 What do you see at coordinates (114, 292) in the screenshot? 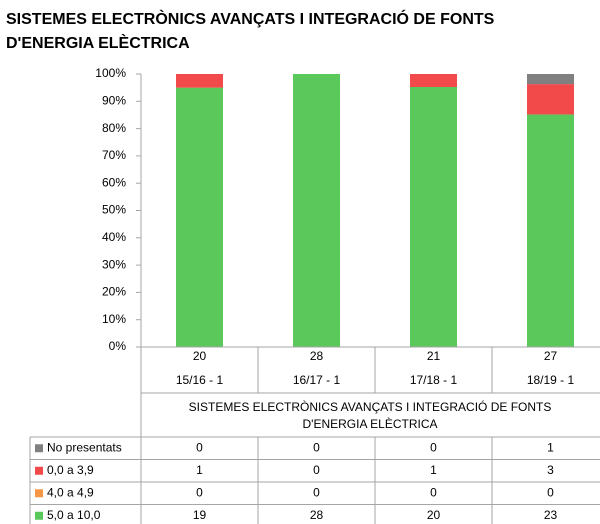
I see `y-tick-label: 20%` at bounding box center [114, 292].